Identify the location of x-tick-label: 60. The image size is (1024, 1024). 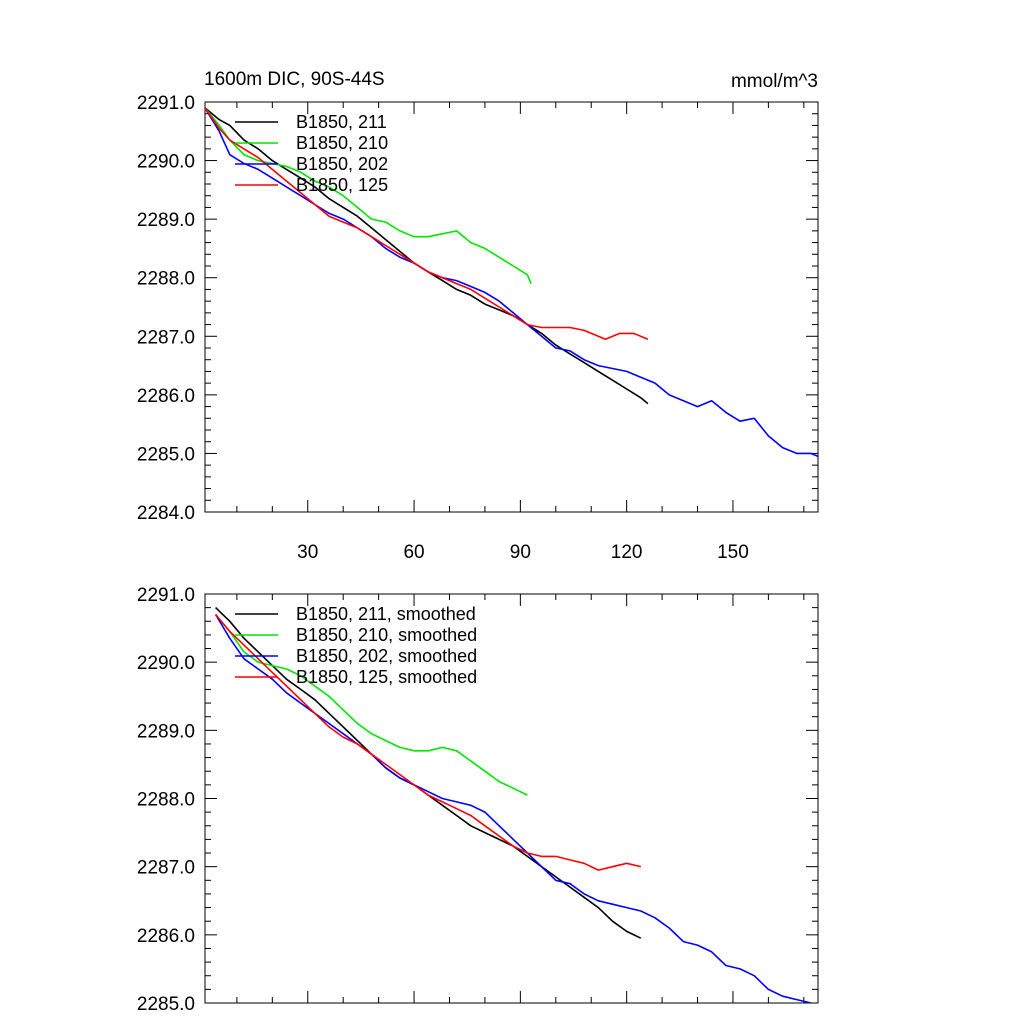
(413, 552).